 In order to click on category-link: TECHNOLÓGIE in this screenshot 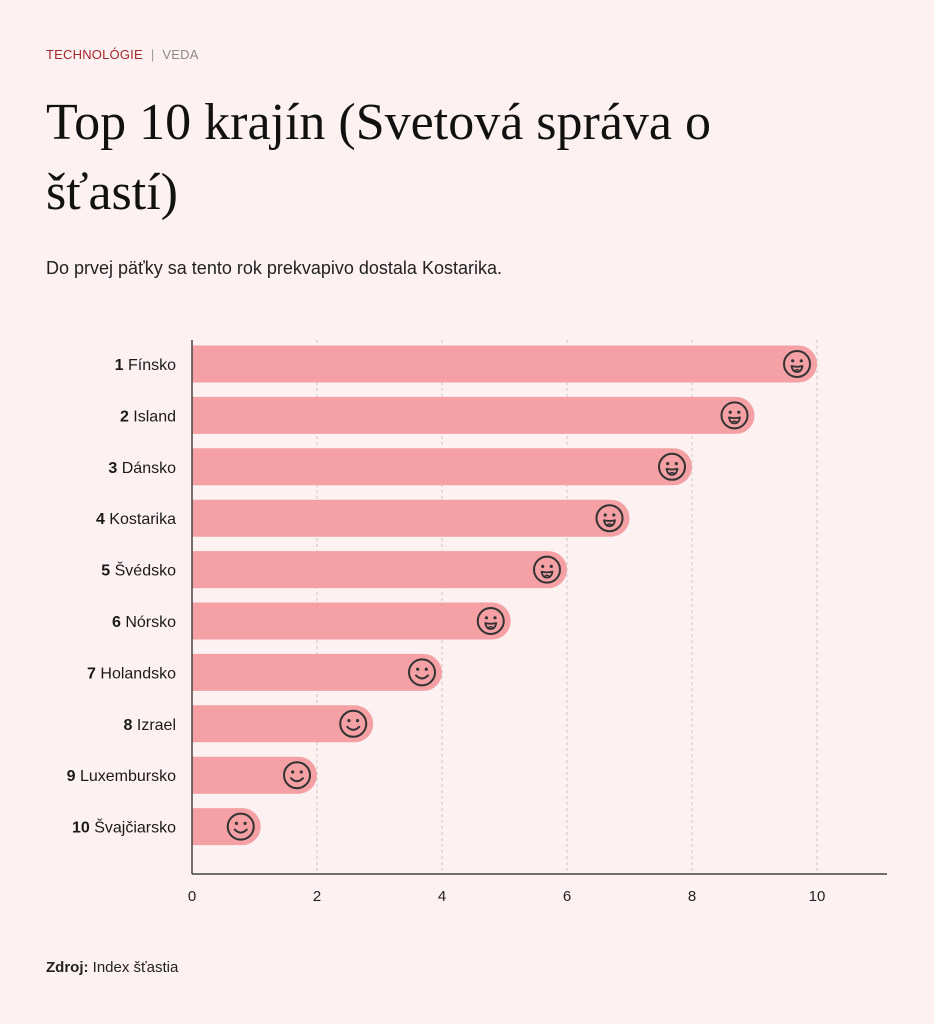, I will do `click(94, 54)`.